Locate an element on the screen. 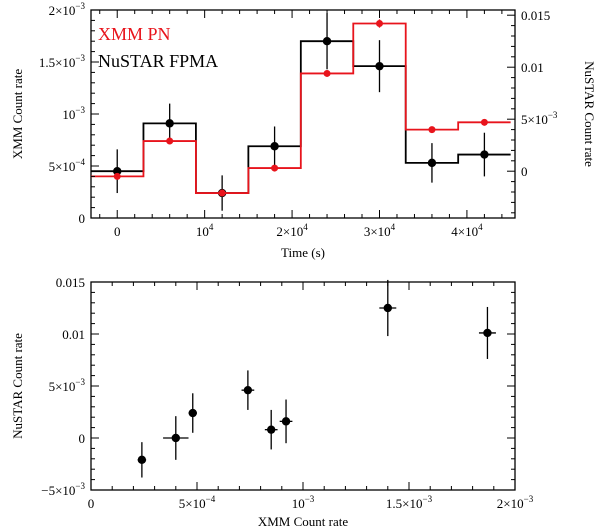  lightcurve-y2-axis-label: NuSTAR Count rate is located at coordinates (589, 114).